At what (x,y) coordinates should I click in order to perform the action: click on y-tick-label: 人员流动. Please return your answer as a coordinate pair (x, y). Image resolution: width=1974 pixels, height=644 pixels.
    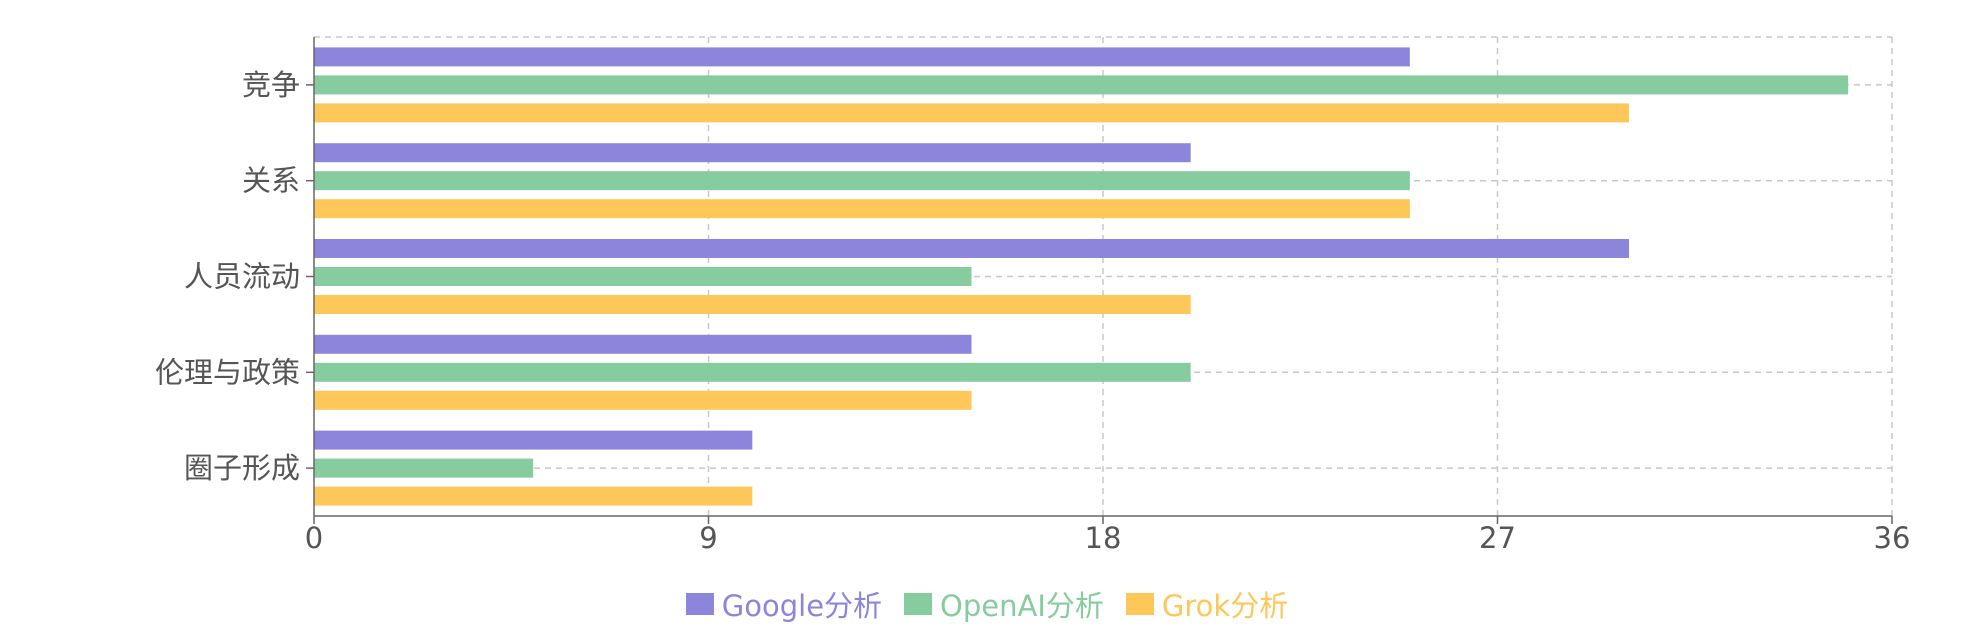
    Looking at the image, I should click on (242, 277).